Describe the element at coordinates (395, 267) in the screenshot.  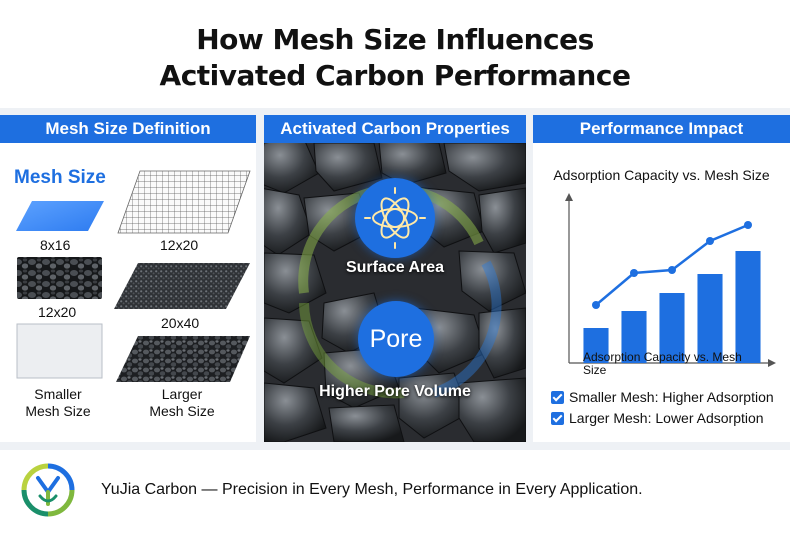
I see `surface-area-label: Surface Area` at that location.